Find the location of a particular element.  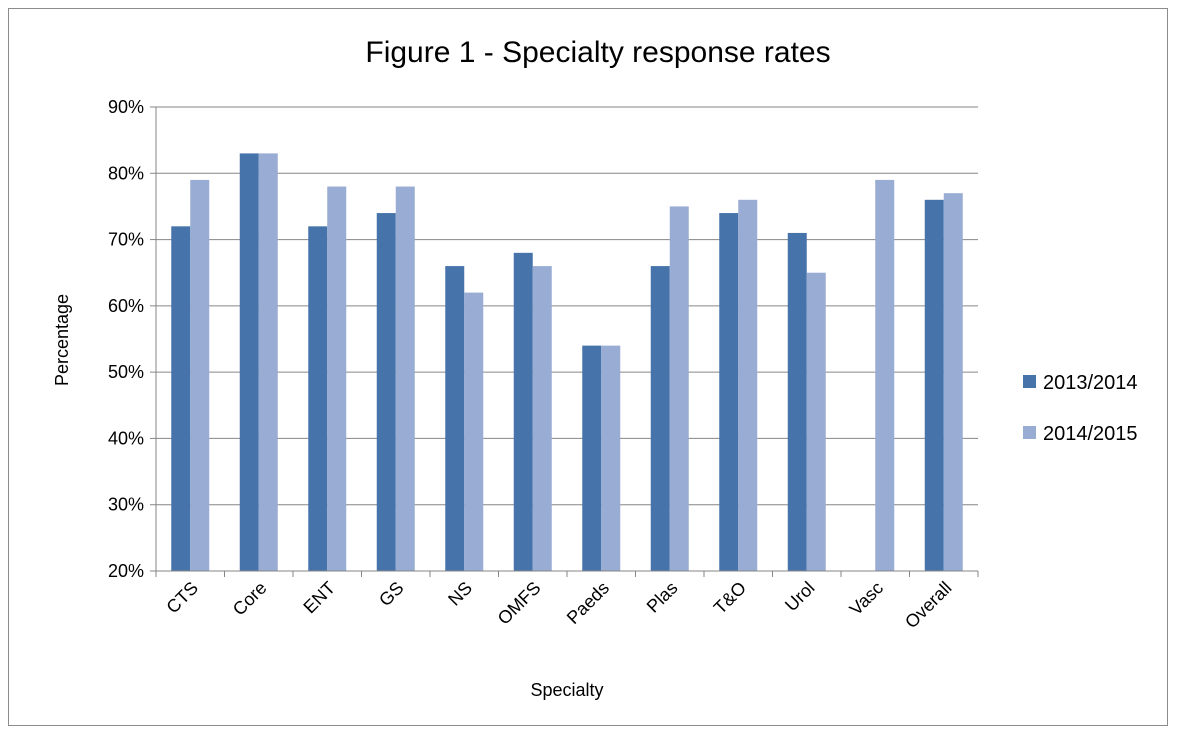

x-tick-label: T&O is located at coordinates (730, 598).